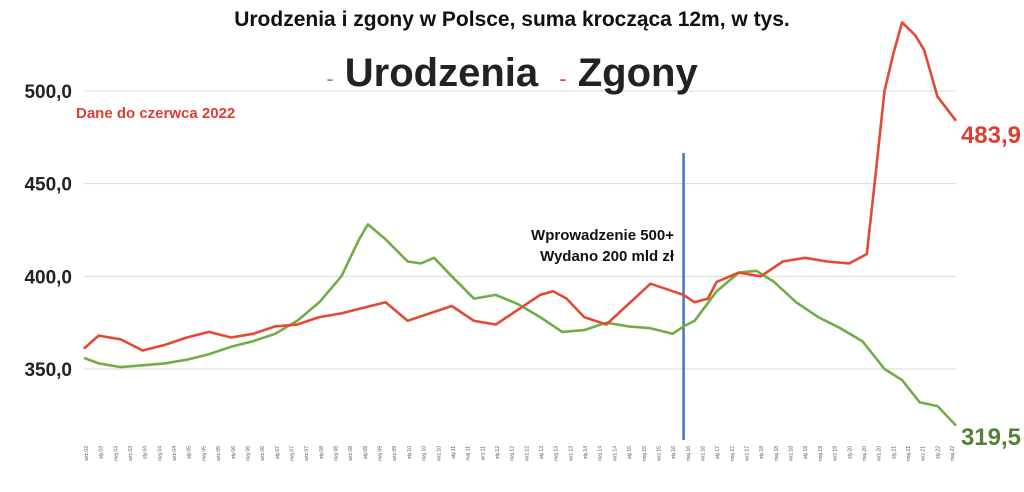  What do you see at coordinates (48, 231) in the screenshot?
I see `y-axis-ticks: 350,0 400,0 450,0 500,0` at bounding box center [48, 231].